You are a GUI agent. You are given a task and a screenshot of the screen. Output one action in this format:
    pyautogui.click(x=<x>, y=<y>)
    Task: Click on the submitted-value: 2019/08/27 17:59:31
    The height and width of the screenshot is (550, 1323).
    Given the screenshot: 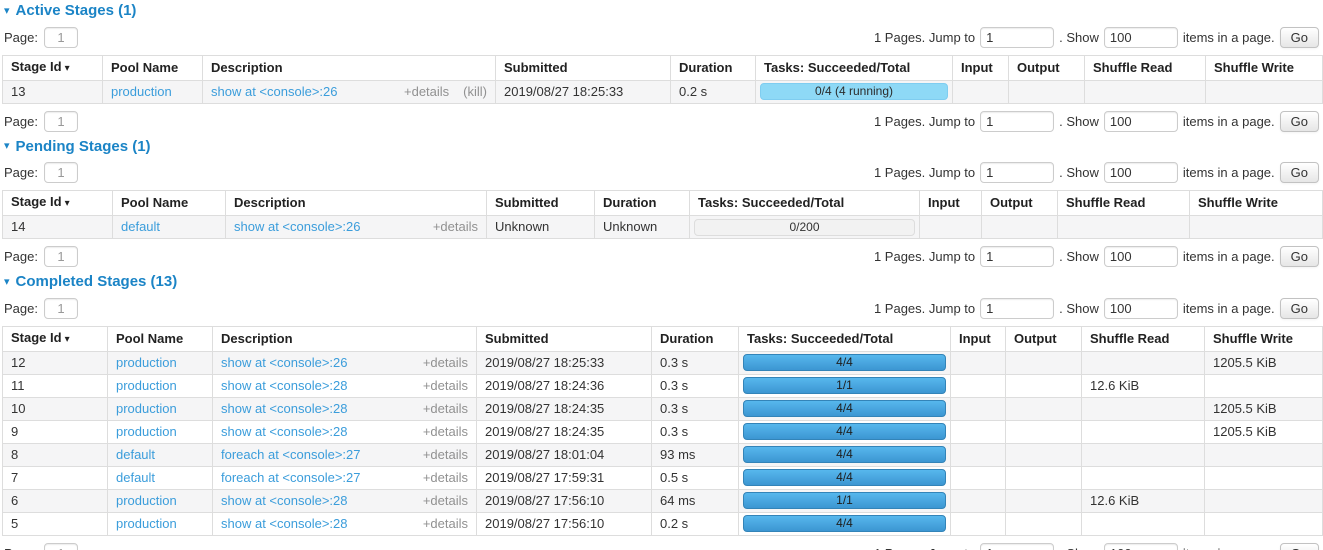 What is the action you would take?
    pyautogui.click(x=545, y=477)
    